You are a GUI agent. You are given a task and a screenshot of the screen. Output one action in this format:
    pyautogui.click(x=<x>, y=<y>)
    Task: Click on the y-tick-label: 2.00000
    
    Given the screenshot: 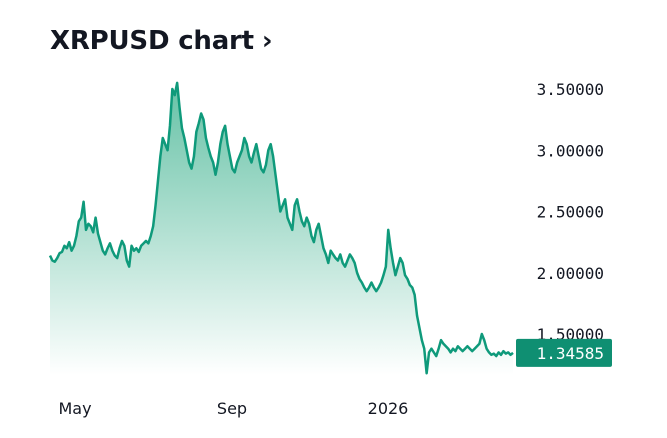 What is the action you would take?
    pyautogui.click(x=570, y=273)
    